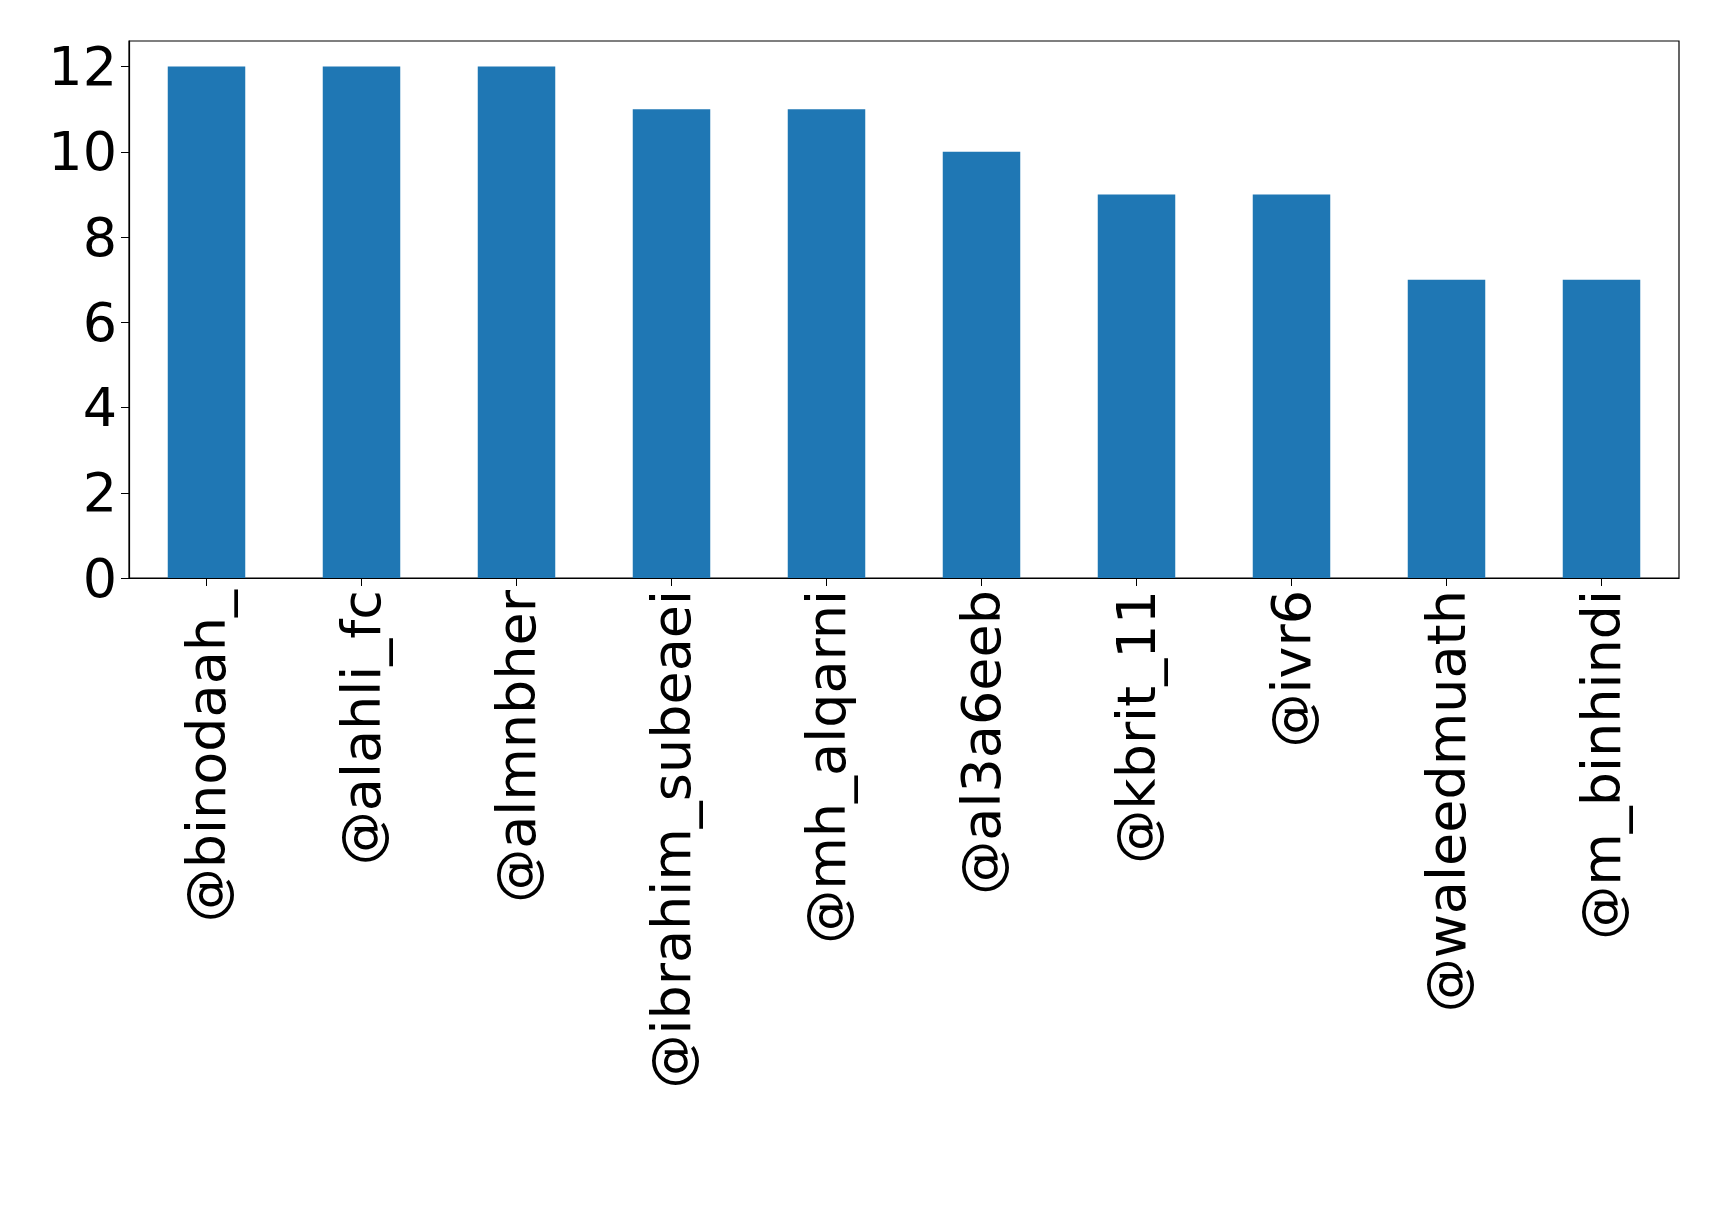  I want to click on x-tick-label: @waleedmuath, so click(1446, 801).